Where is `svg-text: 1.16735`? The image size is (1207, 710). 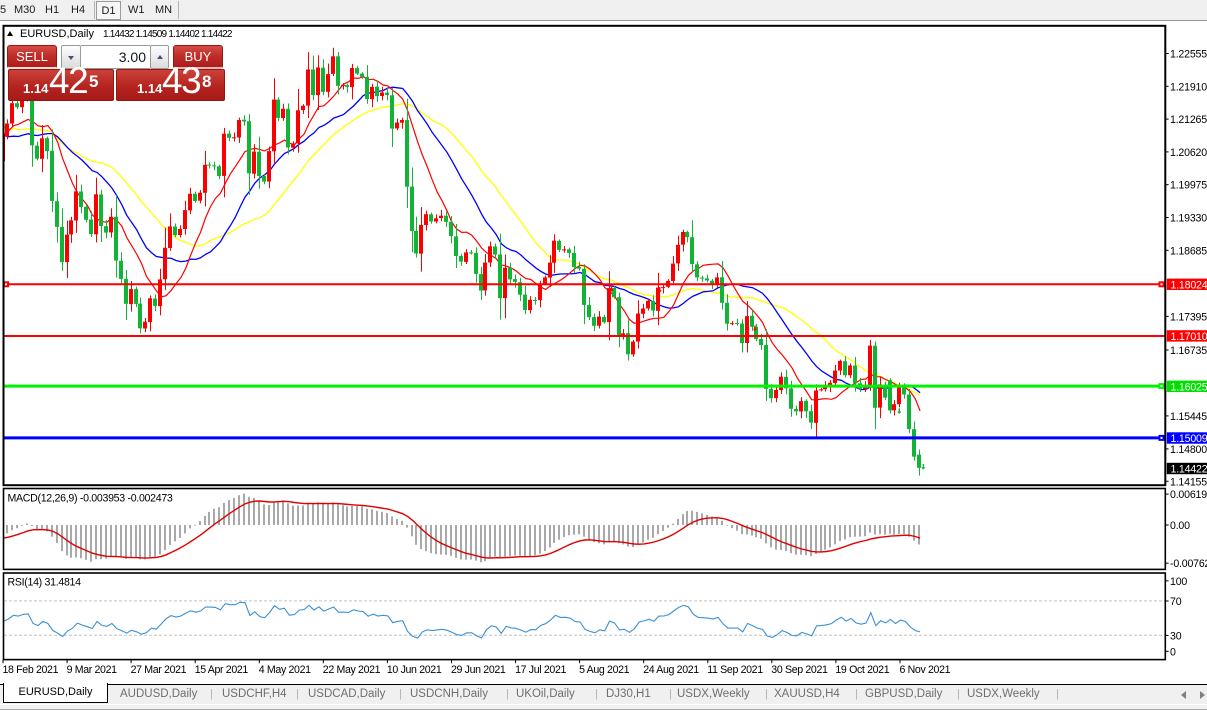 svg-text: 1.16735 is located at coordinates (1188, 351).